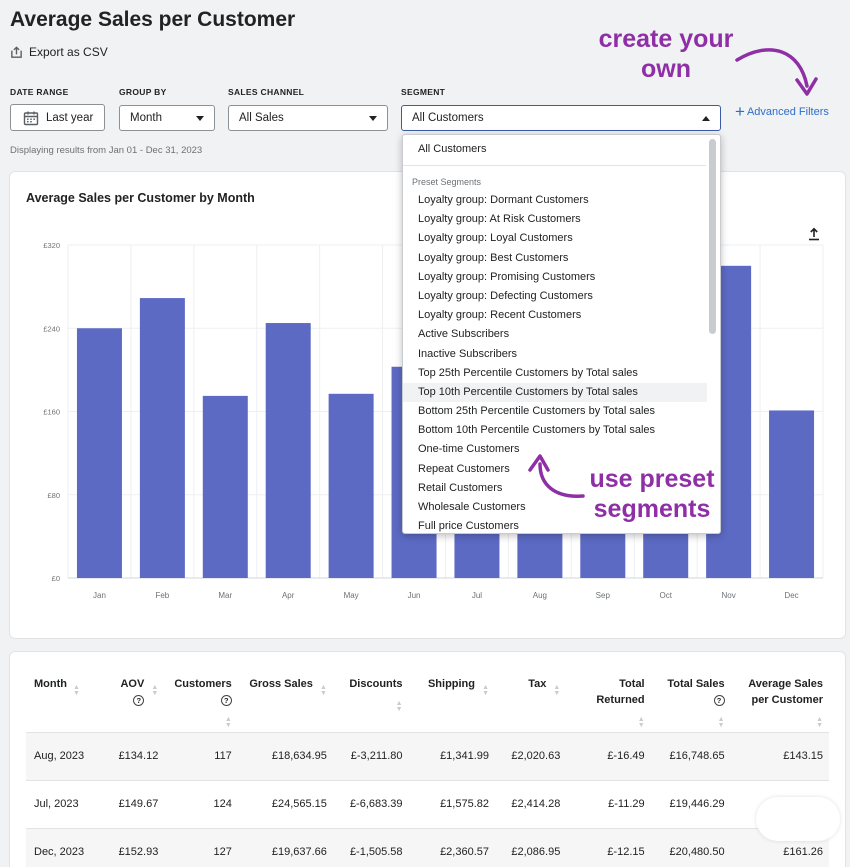  Describe the element at coordinates (493, 257) in the screenshot. I see `dropdown-option: Loyalty group: Best Customers` at that location.